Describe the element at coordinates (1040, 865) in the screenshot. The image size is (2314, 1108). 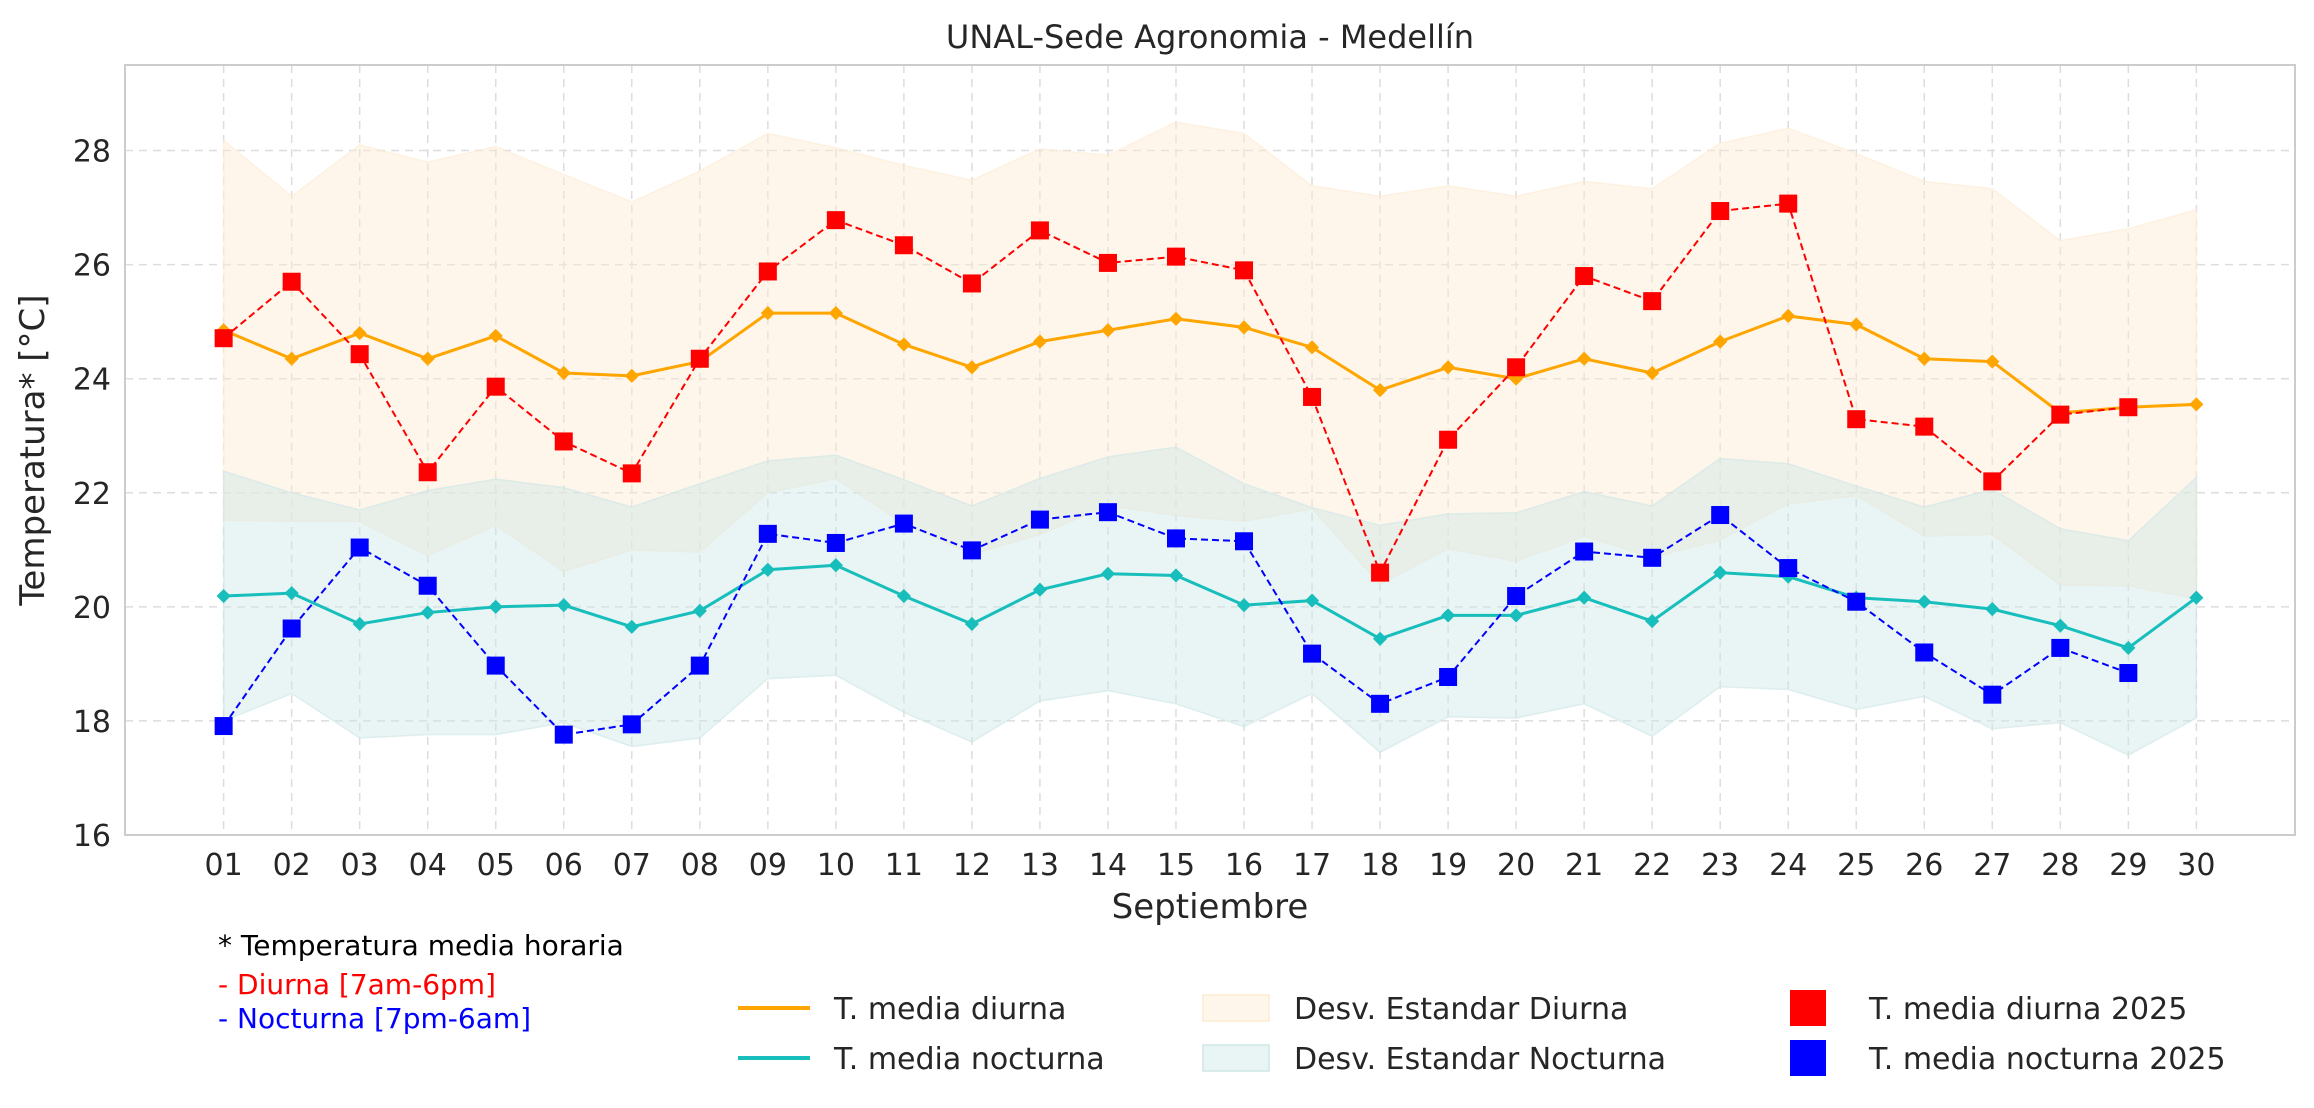
I see `x-tick-label: 13` at that location.